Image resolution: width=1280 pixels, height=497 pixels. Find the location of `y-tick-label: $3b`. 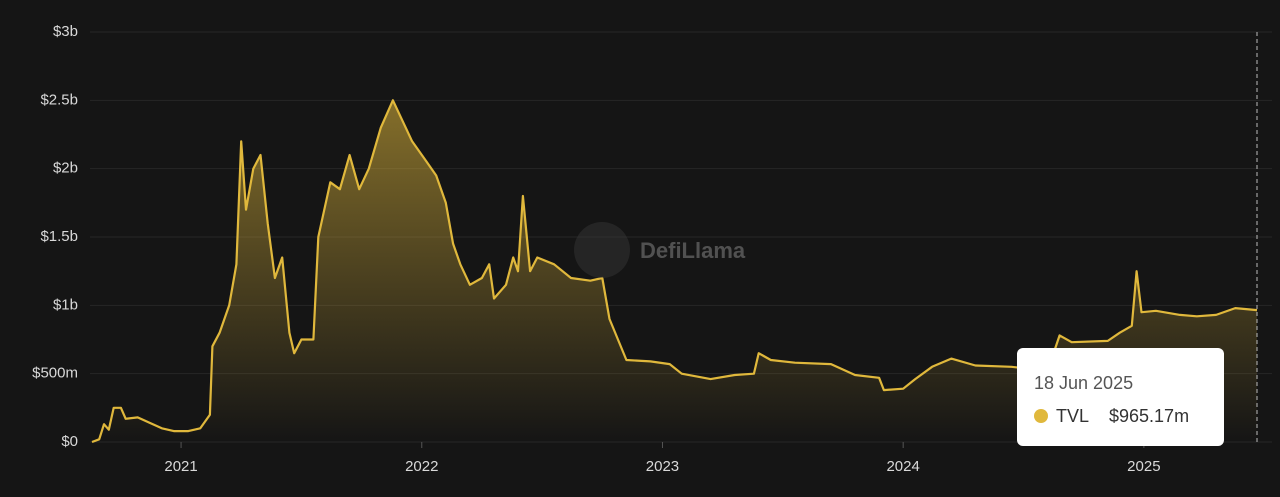

y-tick-label: $3b is located at coordinates (65, 31).